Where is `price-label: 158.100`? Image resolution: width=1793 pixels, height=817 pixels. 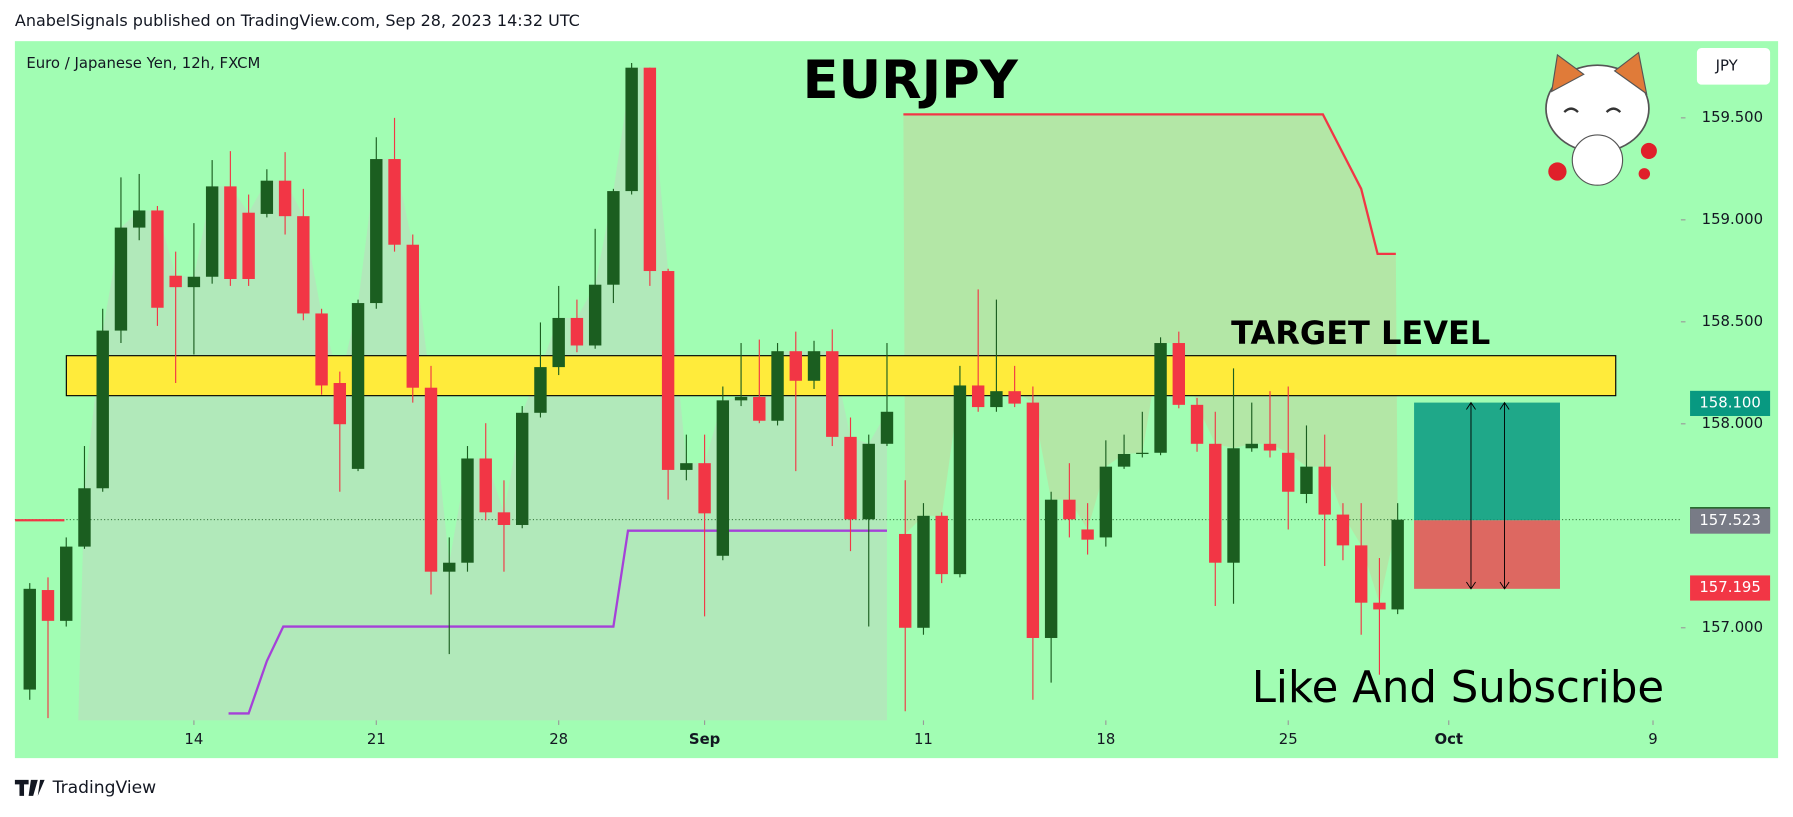
price-label: 158.100 is located at coordinates (1729, 402).